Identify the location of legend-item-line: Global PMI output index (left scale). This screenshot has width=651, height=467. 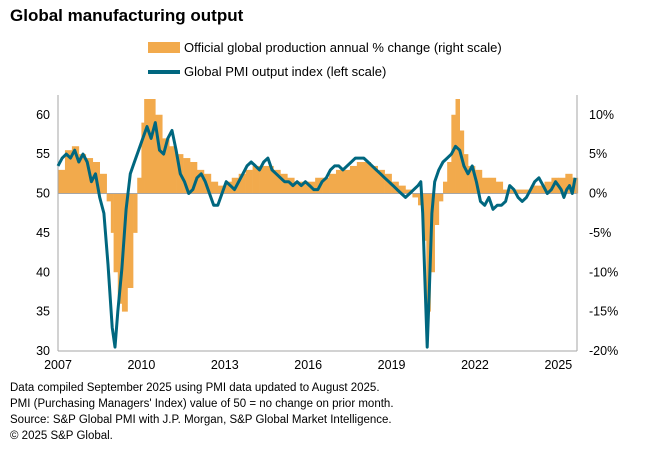
(267, 71).